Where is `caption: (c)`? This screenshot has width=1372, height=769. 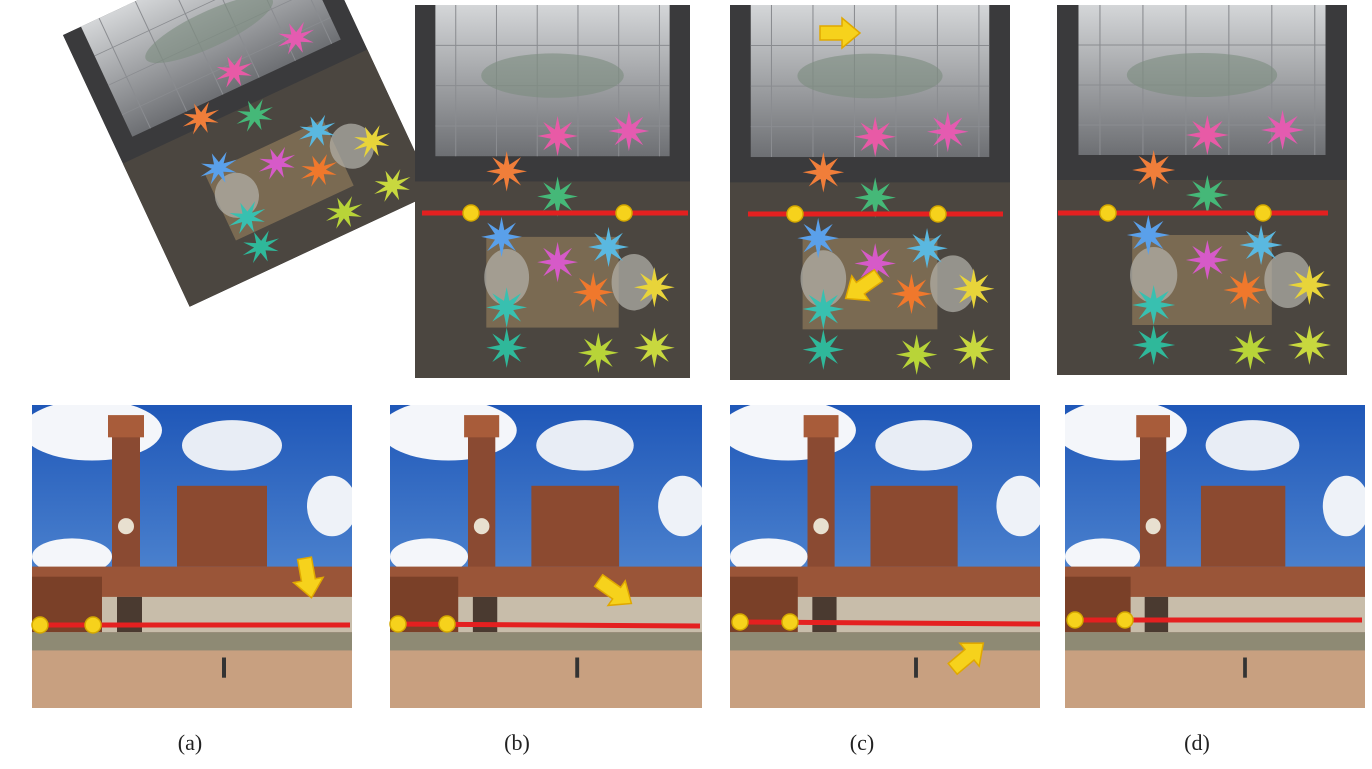
caption: (c) is located at coordinates (862, 742).